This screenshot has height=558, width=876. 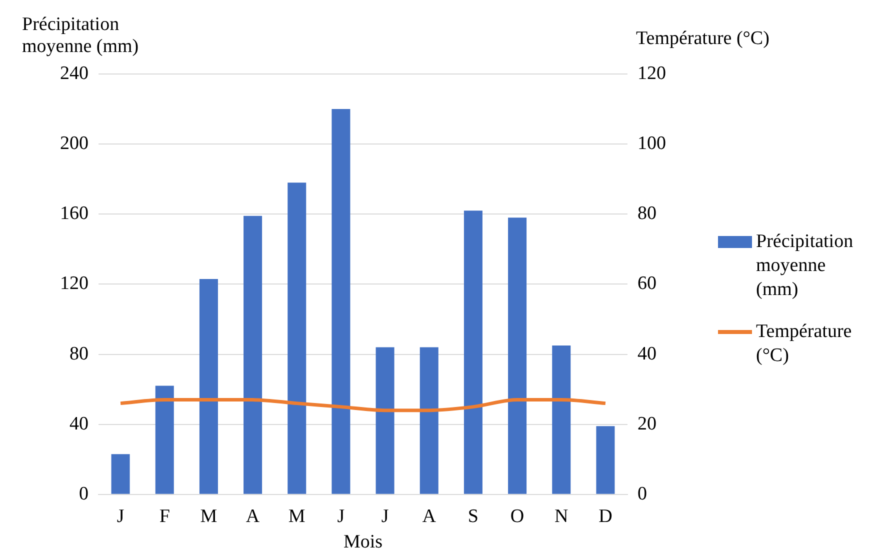 I want to click on y2-tick-label: 40, so click(x=647, y=353).